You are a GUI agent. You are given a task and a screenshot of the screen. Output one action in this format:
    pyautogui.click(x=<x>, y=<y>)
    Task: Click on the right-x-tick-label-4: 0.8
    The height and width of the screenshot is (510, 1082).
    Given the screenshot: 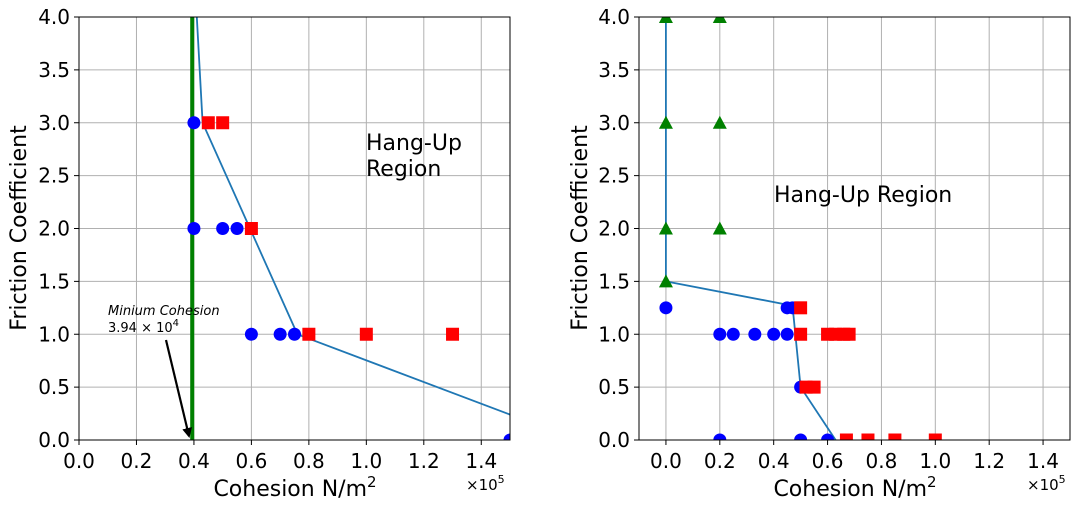 What is the action you would take?
    pyautogui.click(x=882, y=461)
    